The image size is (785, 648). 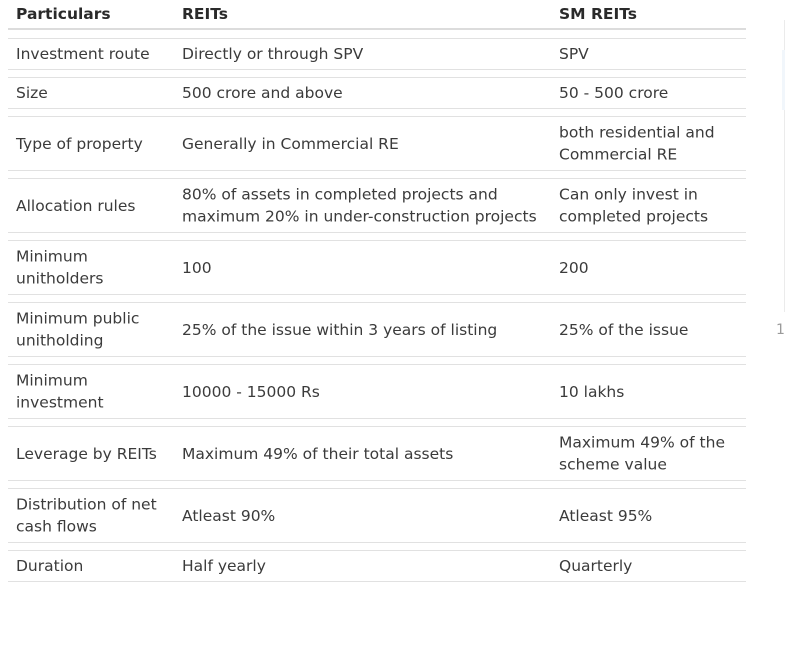 What do you see at coordinates (197, 267) in the screenshot?
I see `row-reits: 100` at bounding box center [197, 267].